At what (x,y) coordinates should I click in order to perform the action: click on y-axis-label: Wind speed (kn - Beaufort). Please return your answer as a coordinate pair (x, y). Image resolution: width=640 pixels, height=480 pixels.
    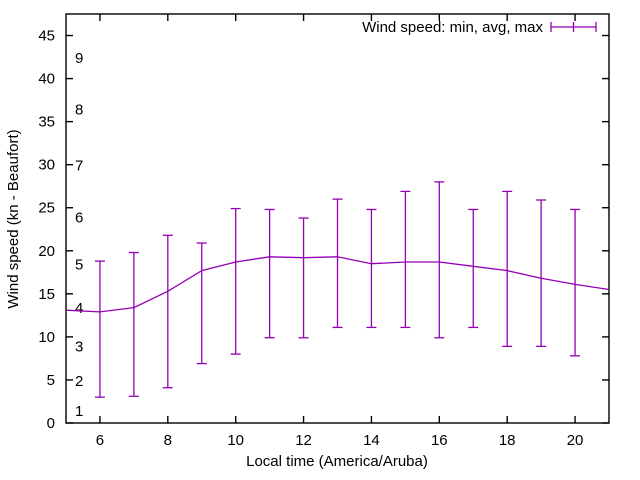
    Looking at the image, I should click on (13, 218).